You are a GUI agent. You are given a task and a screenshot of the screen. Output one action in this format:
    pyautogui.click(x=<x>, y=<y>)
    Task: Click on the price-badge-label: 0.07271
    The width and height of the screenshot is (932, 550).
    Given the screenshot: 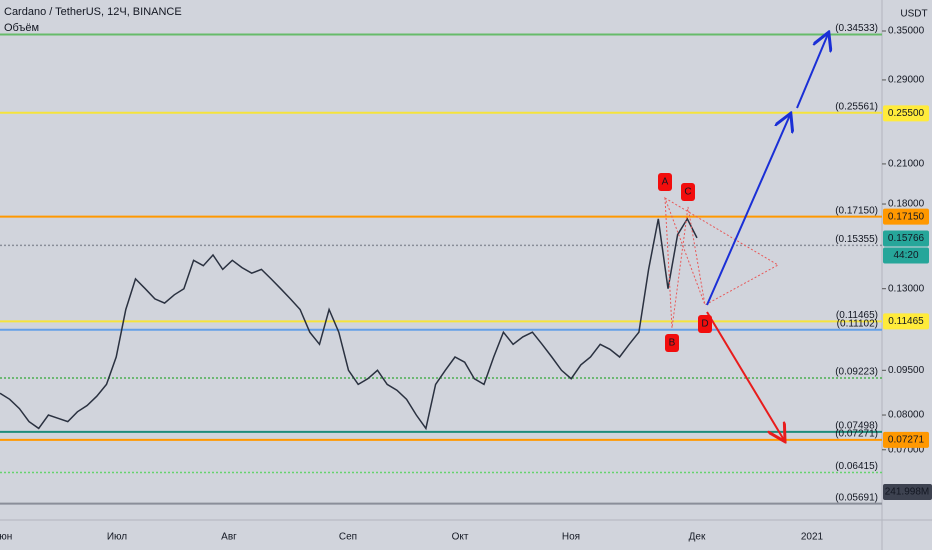 What is the action you would take?
    pyautogui.click(x=906, y=440)
    